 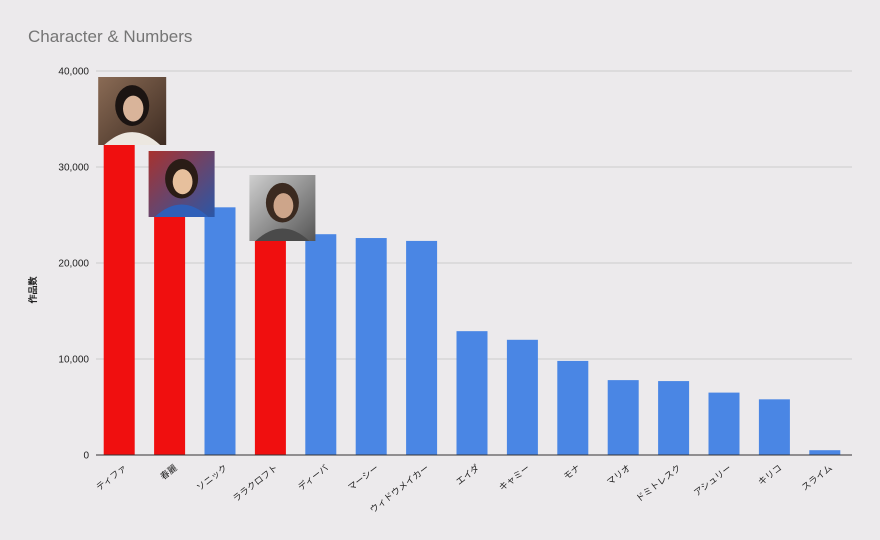 What do you see at coordinates (713, 480) in the screenshot?
I see `x-tick-label: アシュリー` at bounding box center [713, 480].